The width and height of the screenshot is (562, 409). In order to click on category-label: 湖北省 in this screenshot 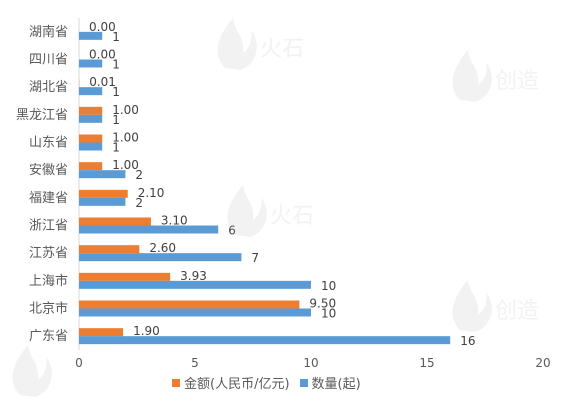, I will do `click(48, 87)`.